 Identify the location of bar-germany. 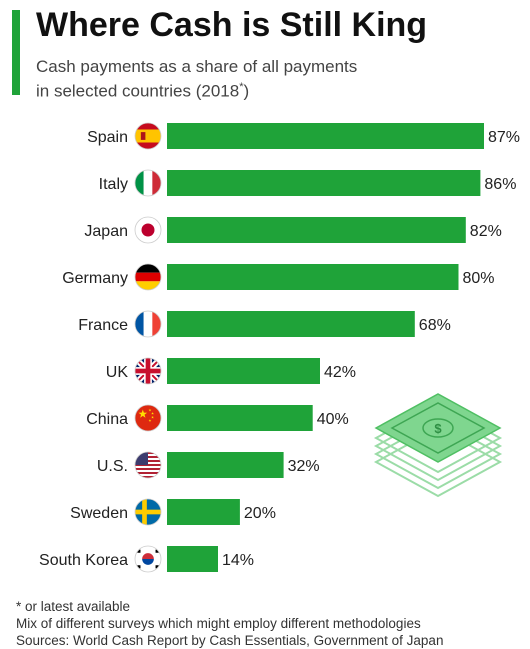
(313, 277).